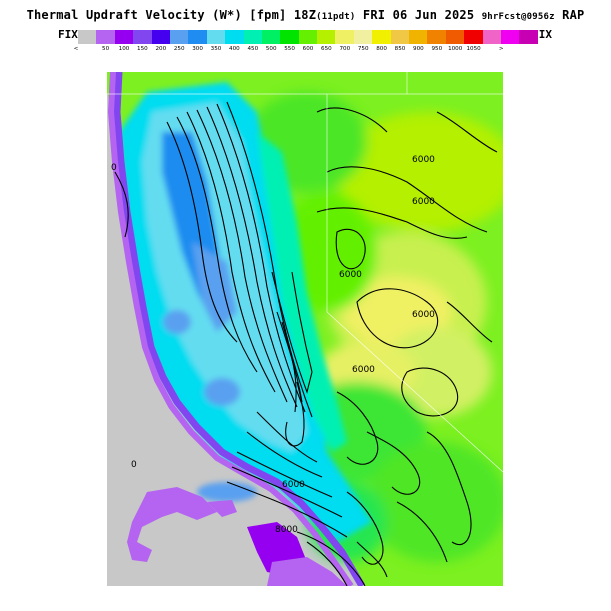 The height and width of the screenshot is (611, 611). Describe the element at coordinates (473, 49) in the screenshot. I see `scale-tick-label: 1050` at that location.